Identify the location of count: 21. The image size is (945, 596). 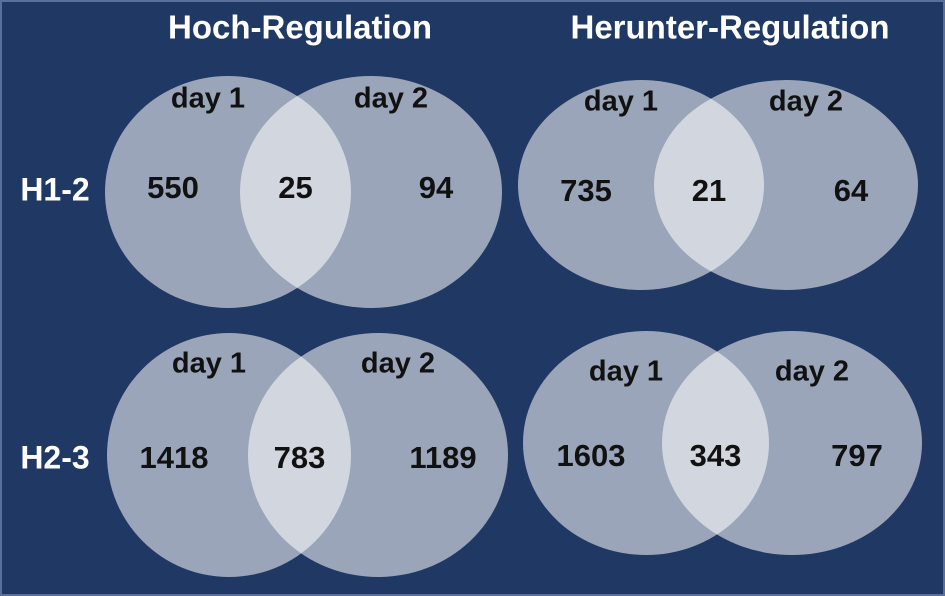
(709, 190).